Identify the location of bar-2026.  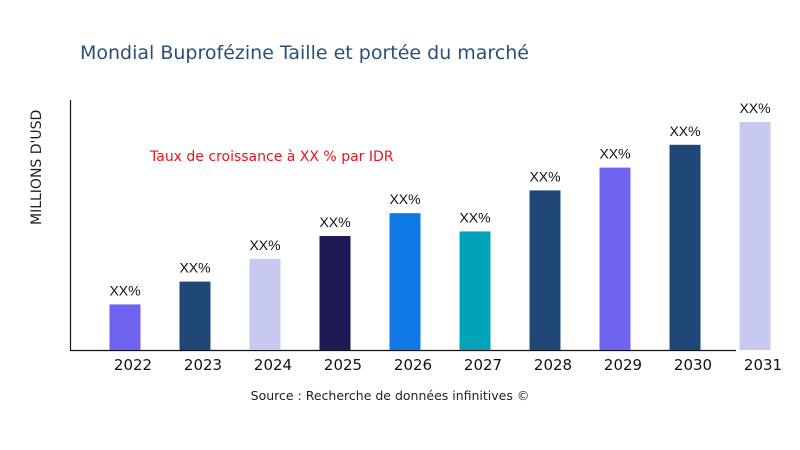
(405, 281).